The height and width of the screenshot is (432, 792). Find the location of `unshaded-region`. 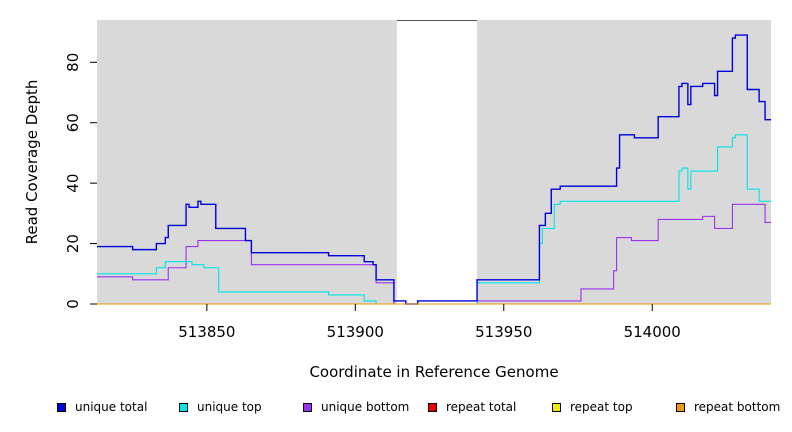

unshaded-region is located at coordinates (437, 162).